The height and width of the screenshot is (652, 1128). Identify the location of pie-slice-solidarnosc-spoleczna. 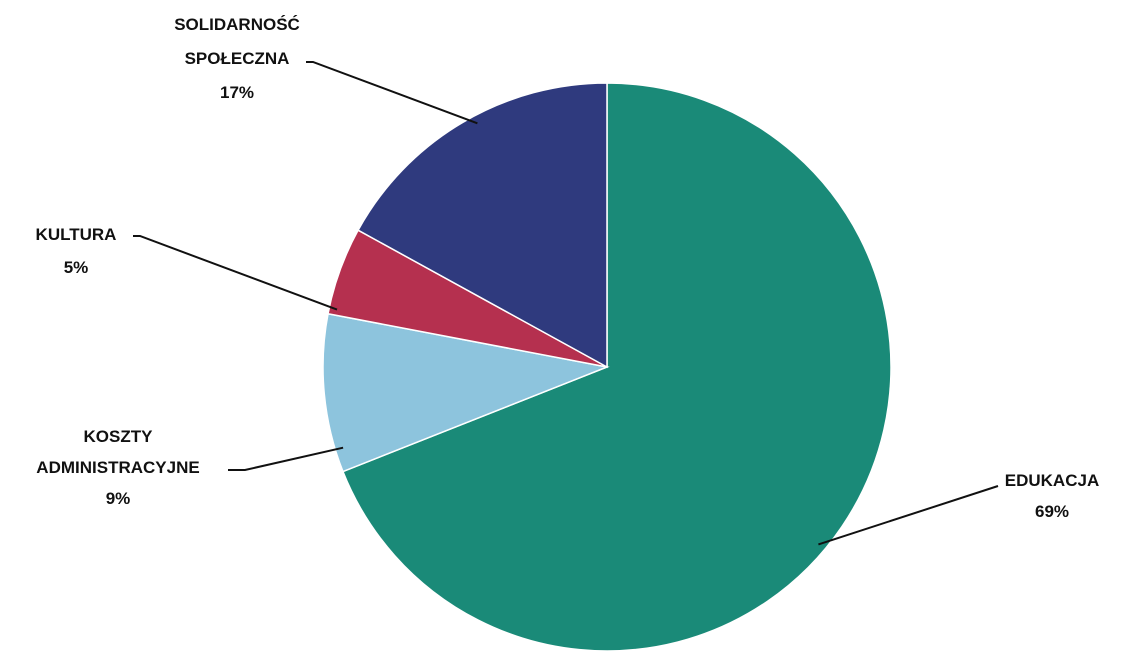
(482, 225).